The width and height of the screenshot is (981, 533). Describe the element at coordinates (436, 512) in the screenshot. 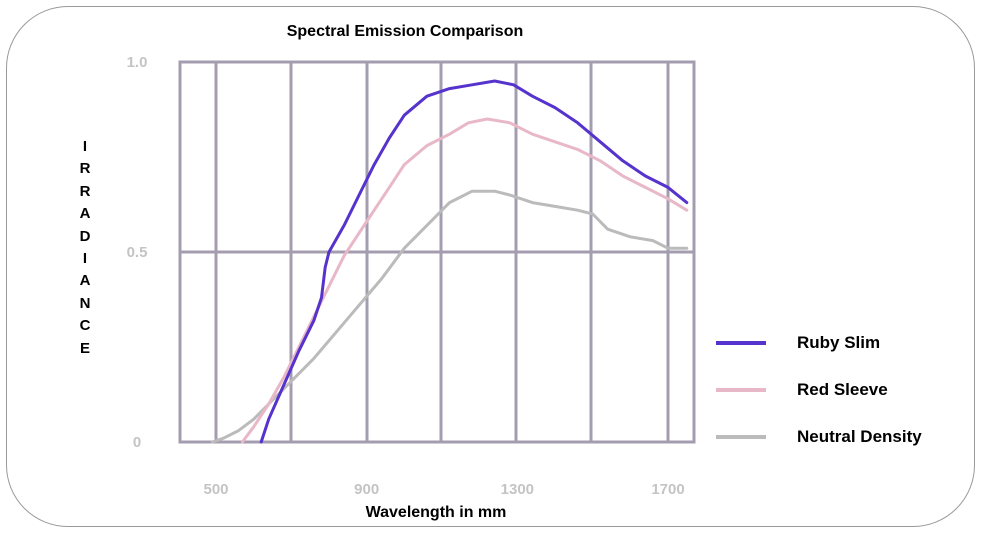

I see `x-axis-label: Wavelength in mm` at that location.